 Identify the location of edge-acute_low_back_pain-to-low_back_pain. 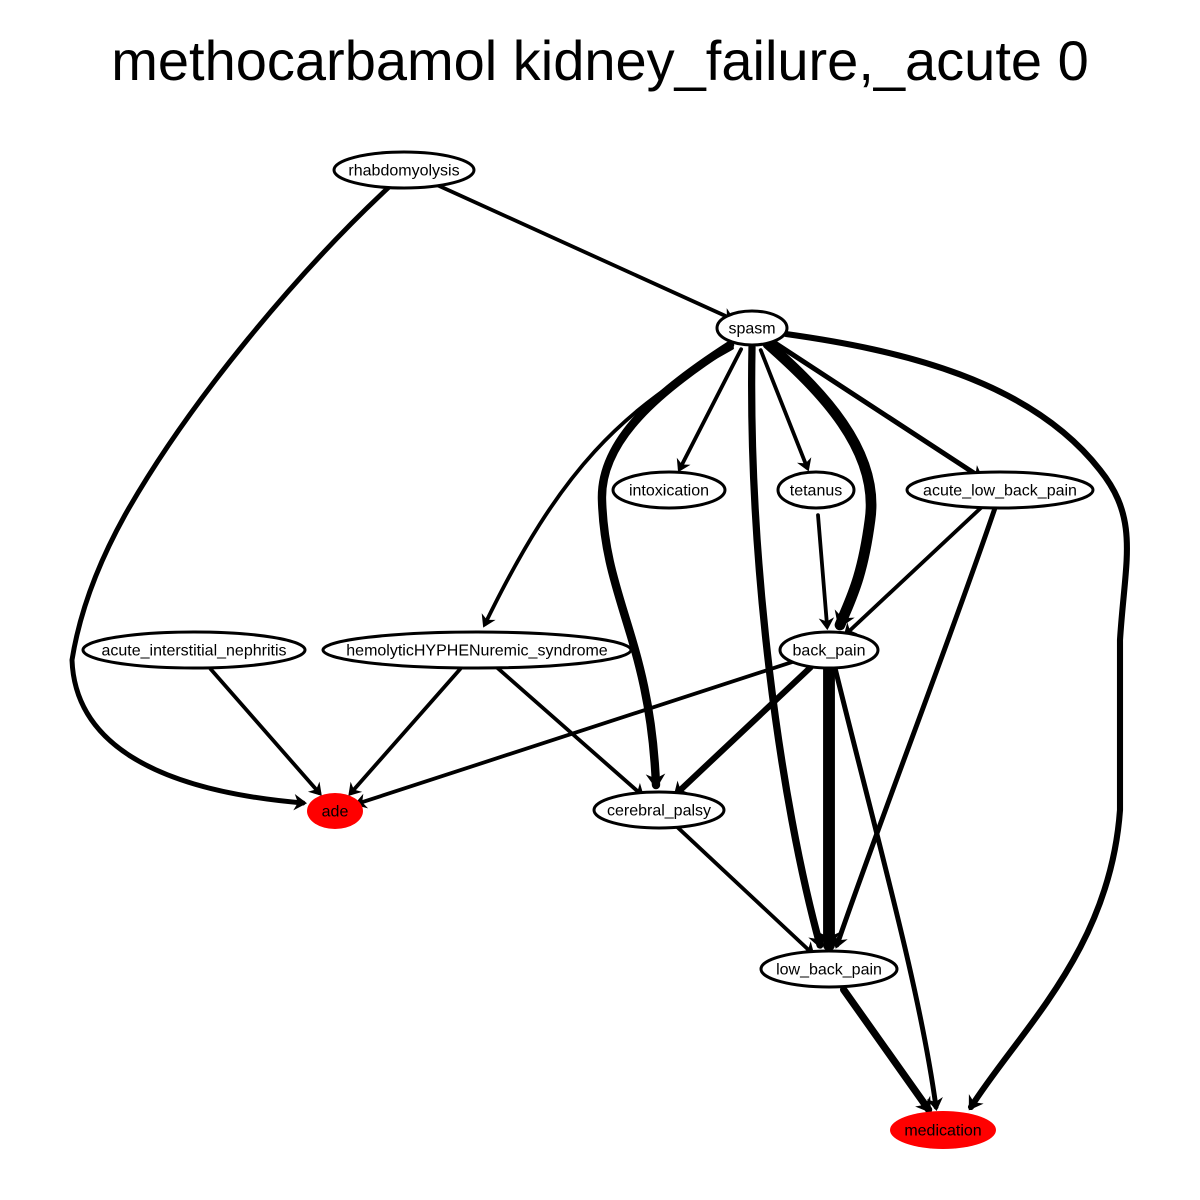
(915, 727).